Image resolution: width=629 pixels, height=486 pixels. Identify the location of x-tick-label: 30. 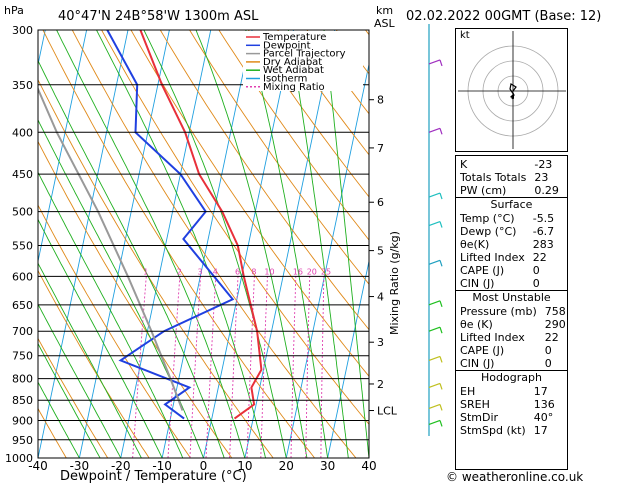
(327, 466).